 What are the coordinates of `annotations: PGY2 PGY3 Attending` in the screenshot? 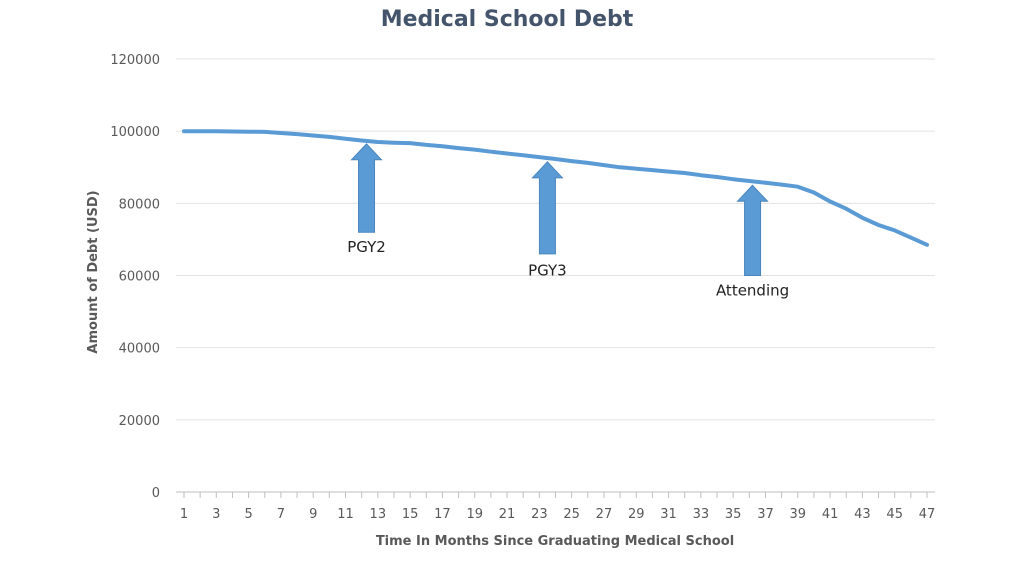 It's located at (568, 221).